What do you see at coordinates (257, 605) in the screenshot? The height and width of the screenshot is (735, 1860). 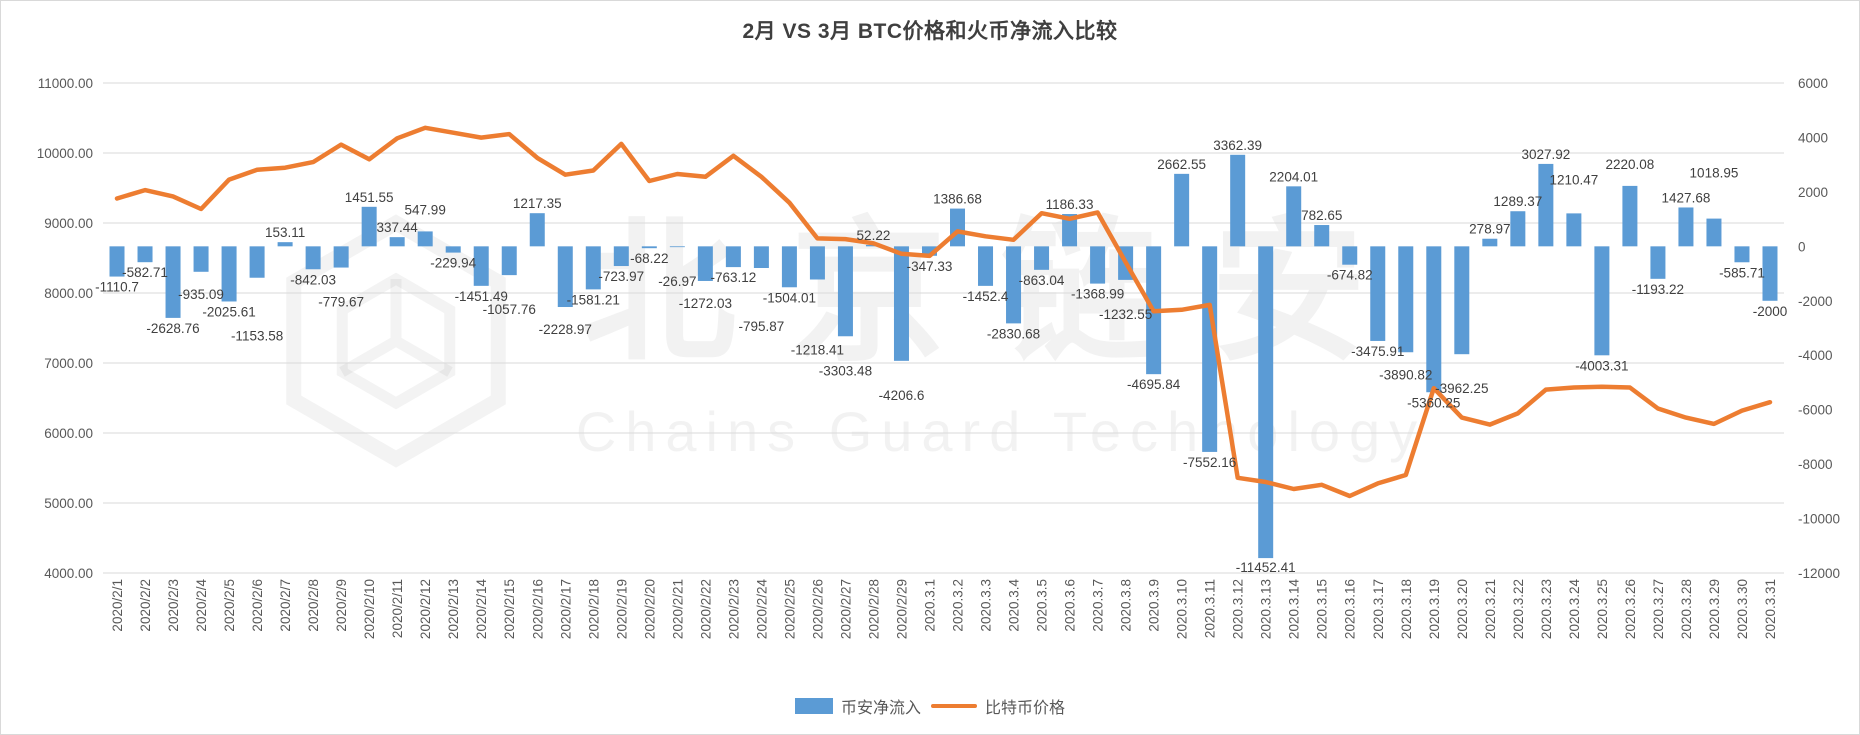 I see `x-axis-label: 2020/2/6` at bounding box center [257, 605].